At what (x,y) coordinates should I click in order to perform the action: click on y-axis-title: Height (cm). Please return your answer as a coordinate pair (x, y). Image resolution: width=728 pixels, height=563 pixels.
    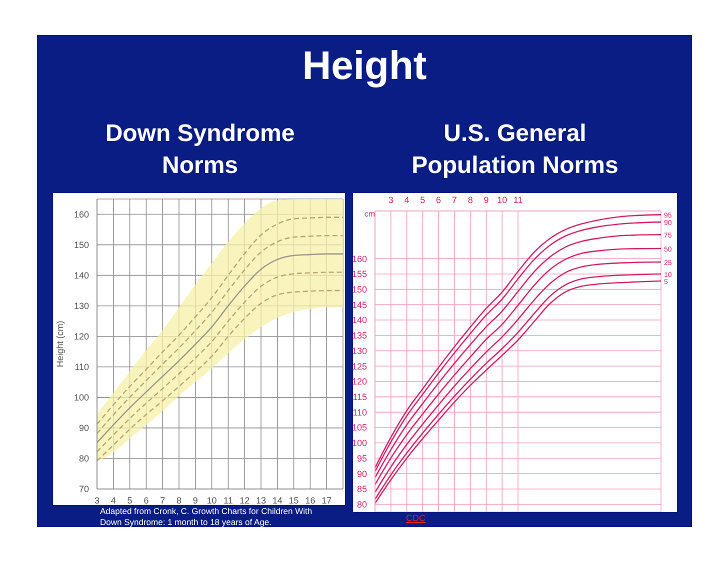
    Looking at the image, I should click on (60, 344).